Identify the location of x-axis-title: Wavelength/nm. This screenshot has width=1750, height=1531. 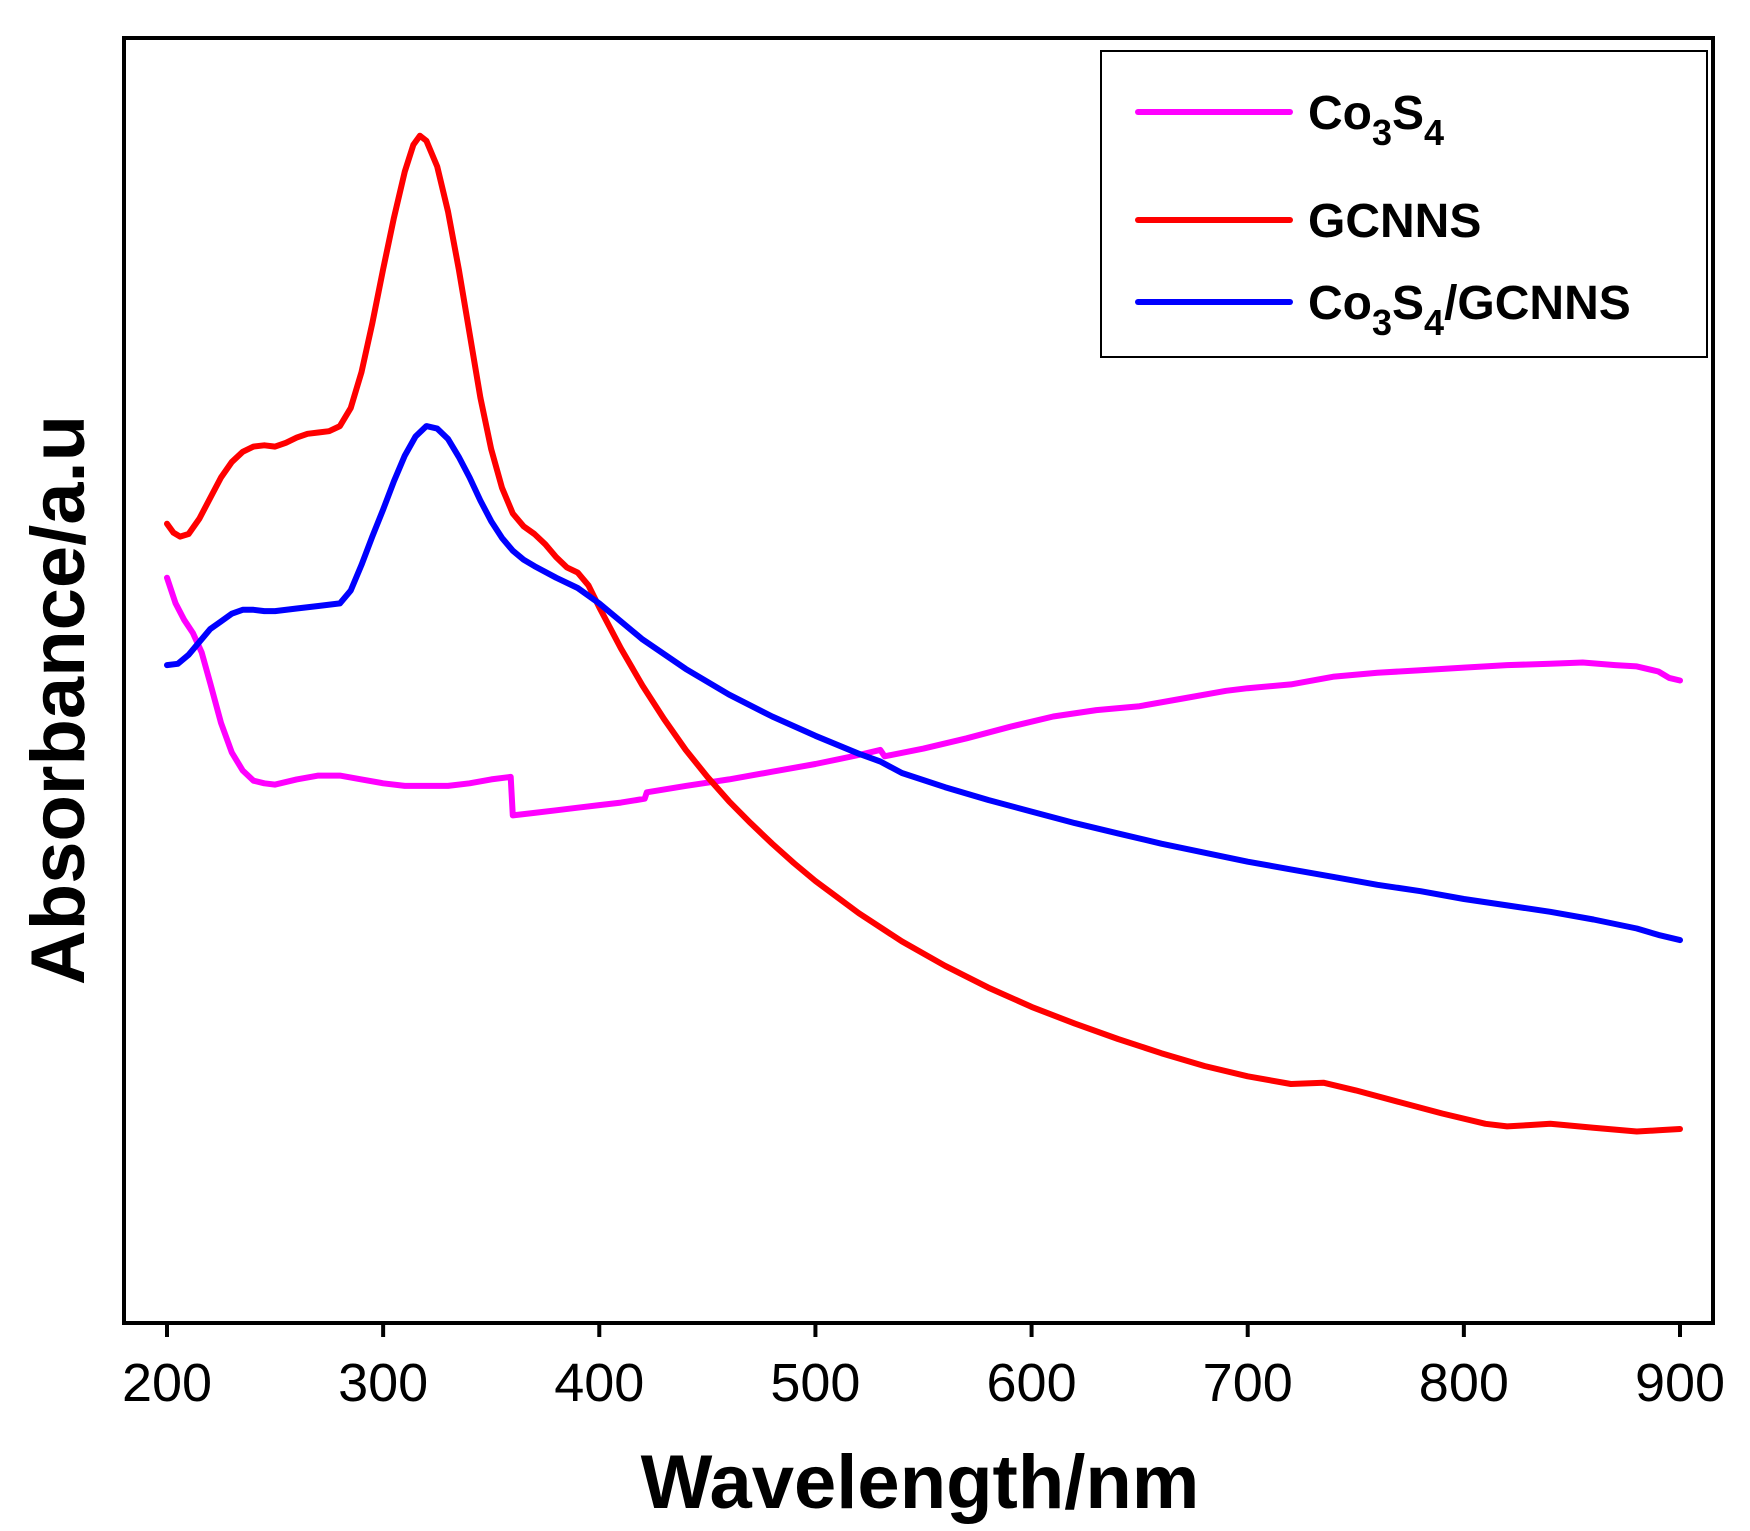
(920, 1482).